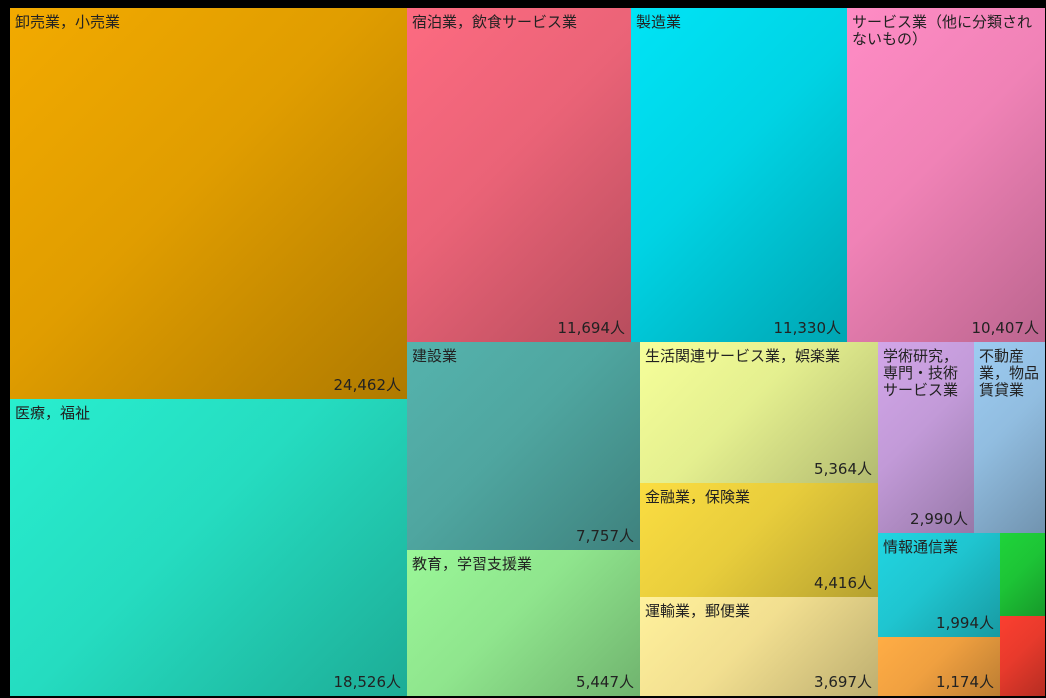 The image size is (1046, 698). I want to click on cell-label: 宿泊業，飲食サービス業, so click(495, 22).